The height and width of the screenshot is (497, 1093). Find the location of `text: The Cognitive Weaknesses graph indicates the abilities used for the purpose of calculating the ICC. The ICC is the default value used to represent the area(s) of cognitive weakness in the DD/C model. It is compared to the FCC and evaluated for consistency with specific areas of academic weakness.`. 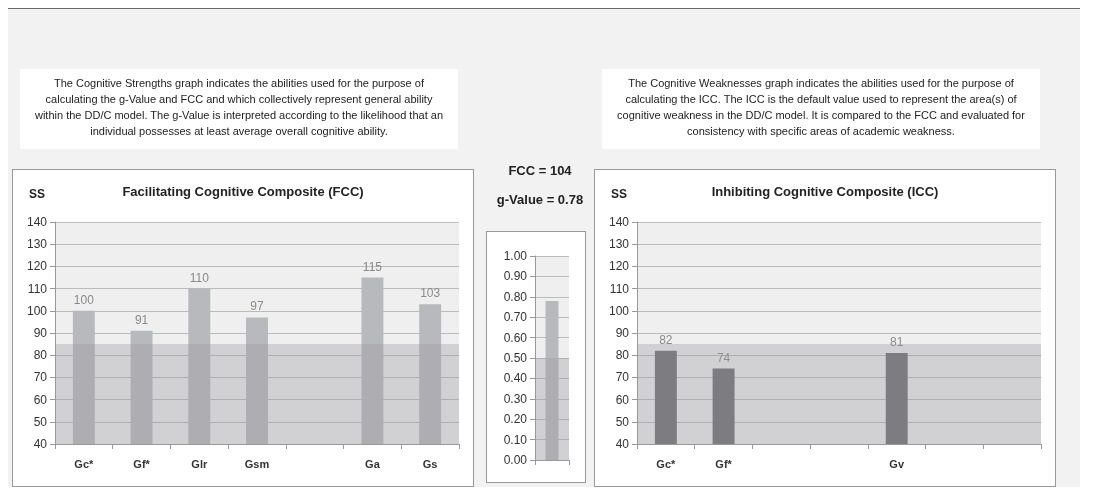

text: The Cognitive Weaknesses graph indicates the abilities used for the purpose of calculating the ICC. The ICC is the default value used to represent the area(s) of cognitive weakness in the DD/C model. It is compared to the FCC and evaluated for consistency with specific areas of academic weakness. is located at coordinates (821, 109).